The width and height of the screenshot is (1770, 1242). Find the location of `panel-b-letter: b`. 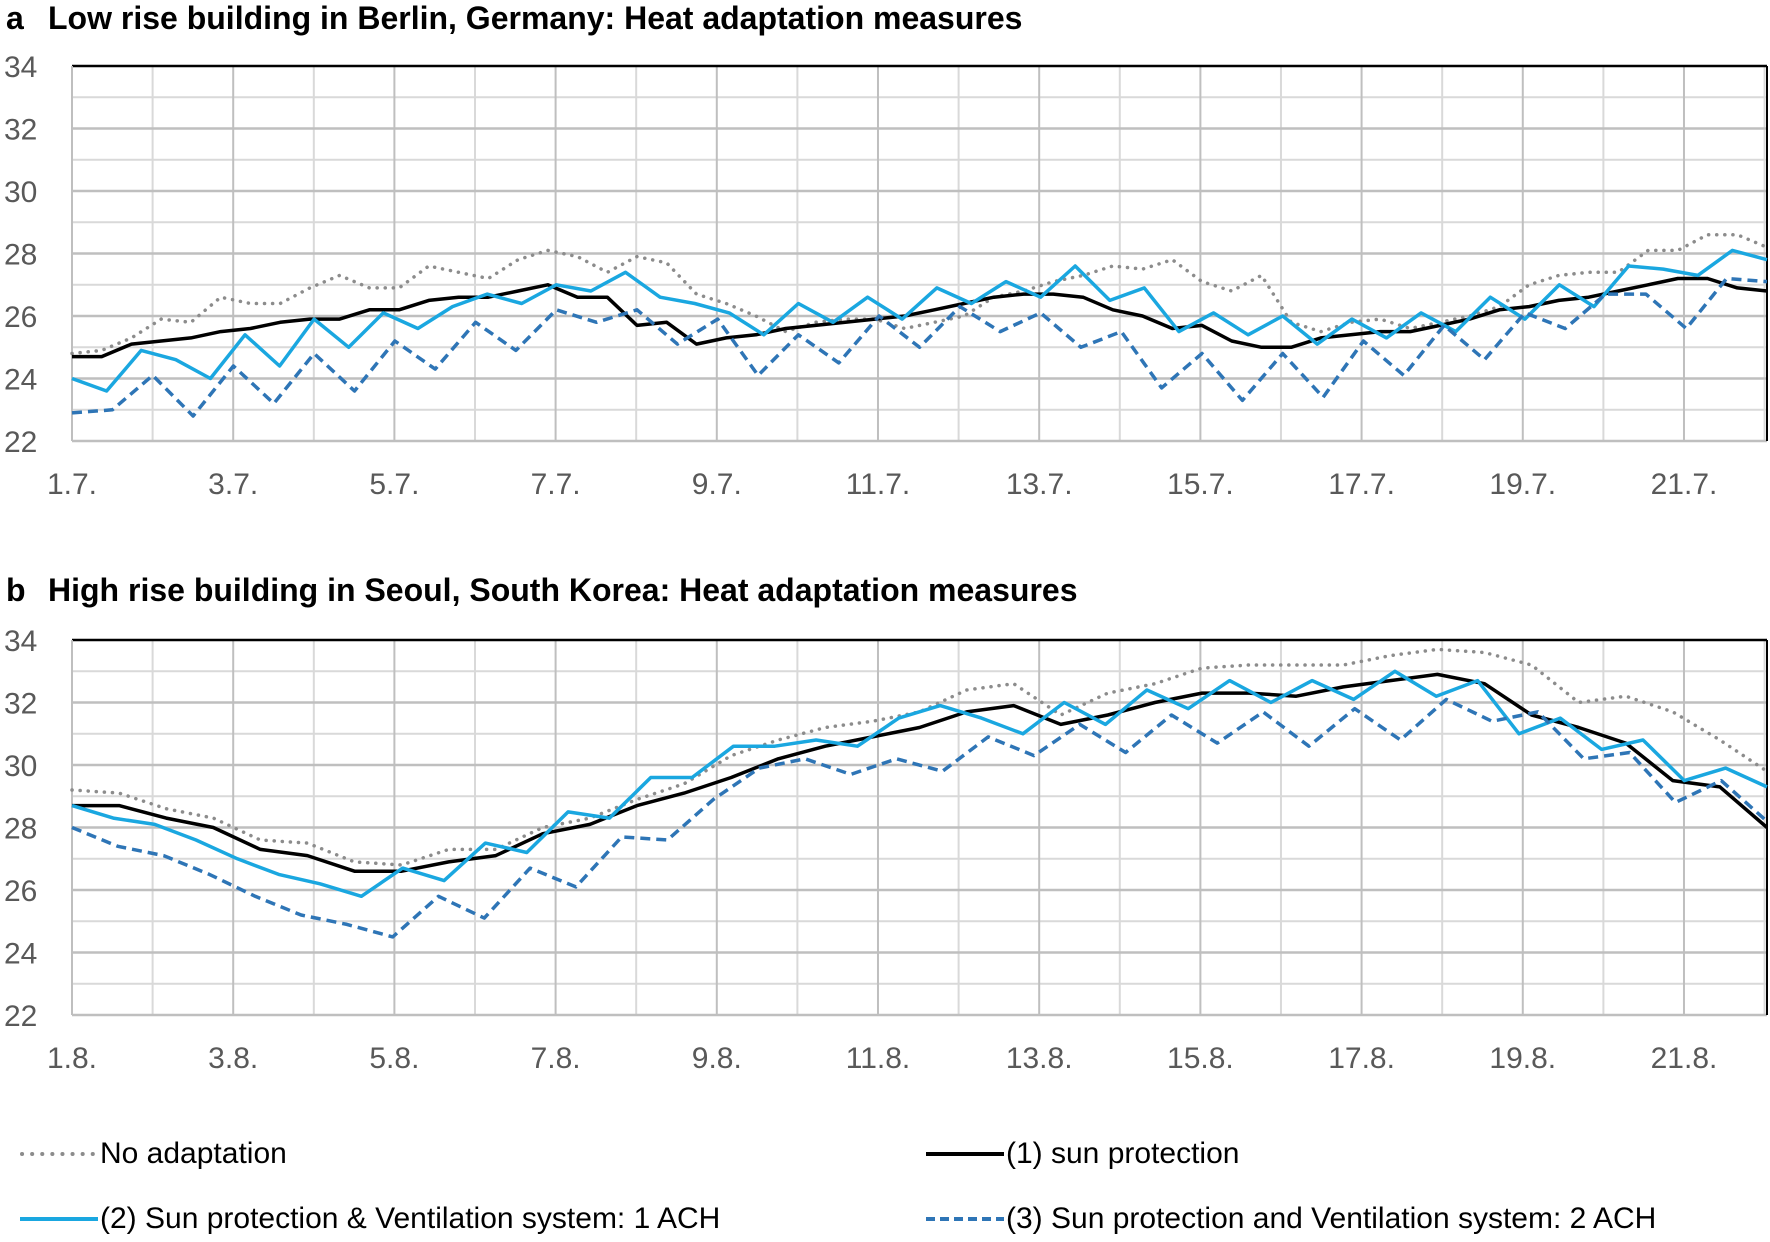

panel-b-letter: b is located at coordinates (16, 590).